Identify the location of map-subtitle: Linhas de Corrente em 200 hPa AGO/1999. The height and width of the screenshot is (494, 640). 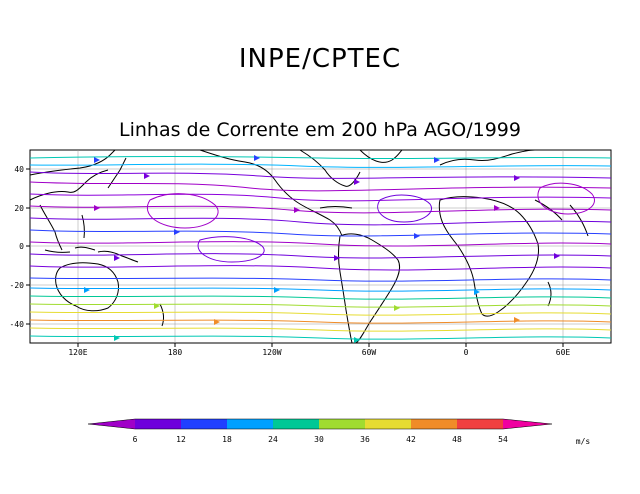
(320, 130).